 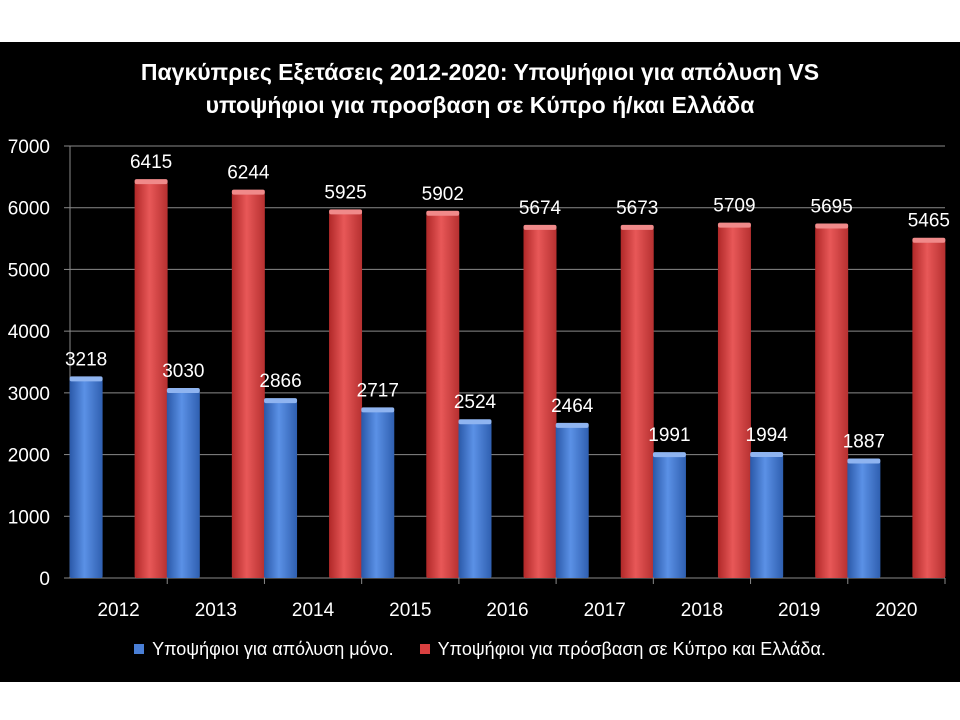 I want to click on y-tick-label: 2000, so click(x=29, y=456).